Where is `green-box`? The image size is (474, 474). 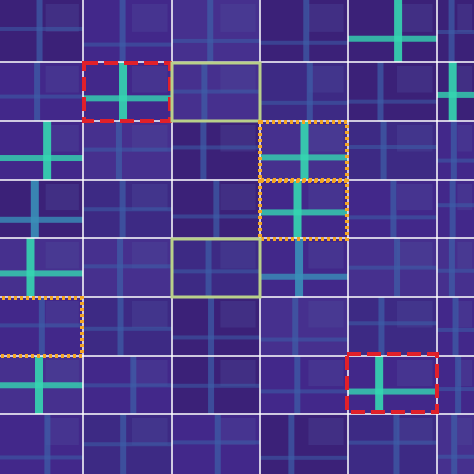 green-box is located at coordinates (216, 268).